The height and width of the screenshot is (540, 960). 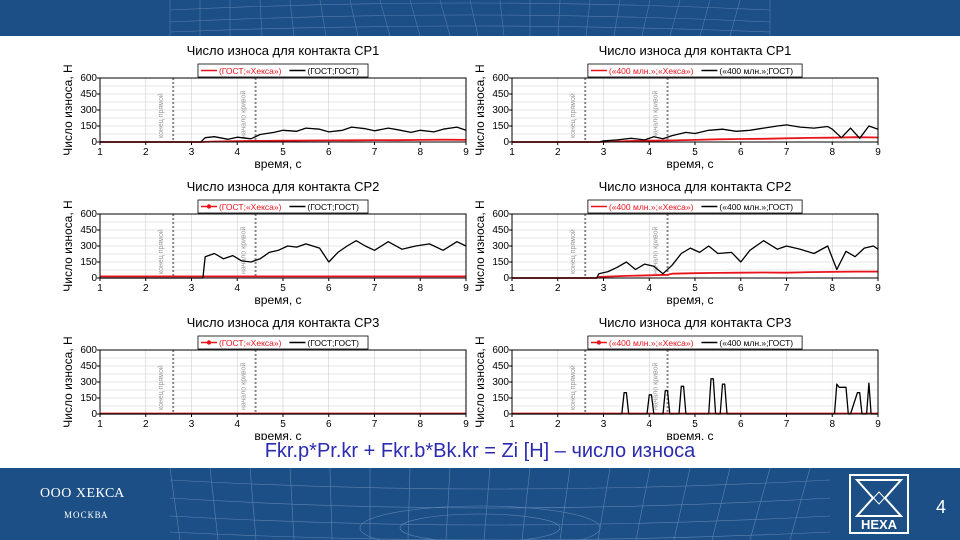 What do you see at coordinates (879, 504) in the screenshot?
I see `hexa-logo: HEXA` at bounding box center [879, 504].